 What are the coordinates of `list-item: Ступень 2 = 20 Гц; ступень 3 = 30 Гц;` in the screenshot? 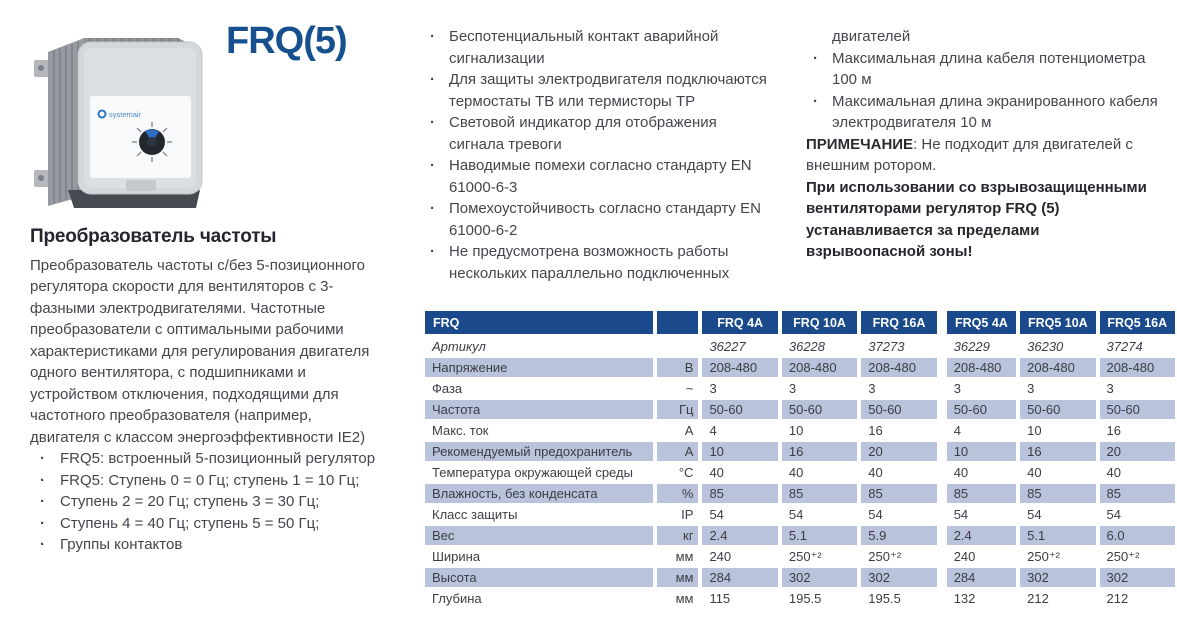 It's located at (206, 502).